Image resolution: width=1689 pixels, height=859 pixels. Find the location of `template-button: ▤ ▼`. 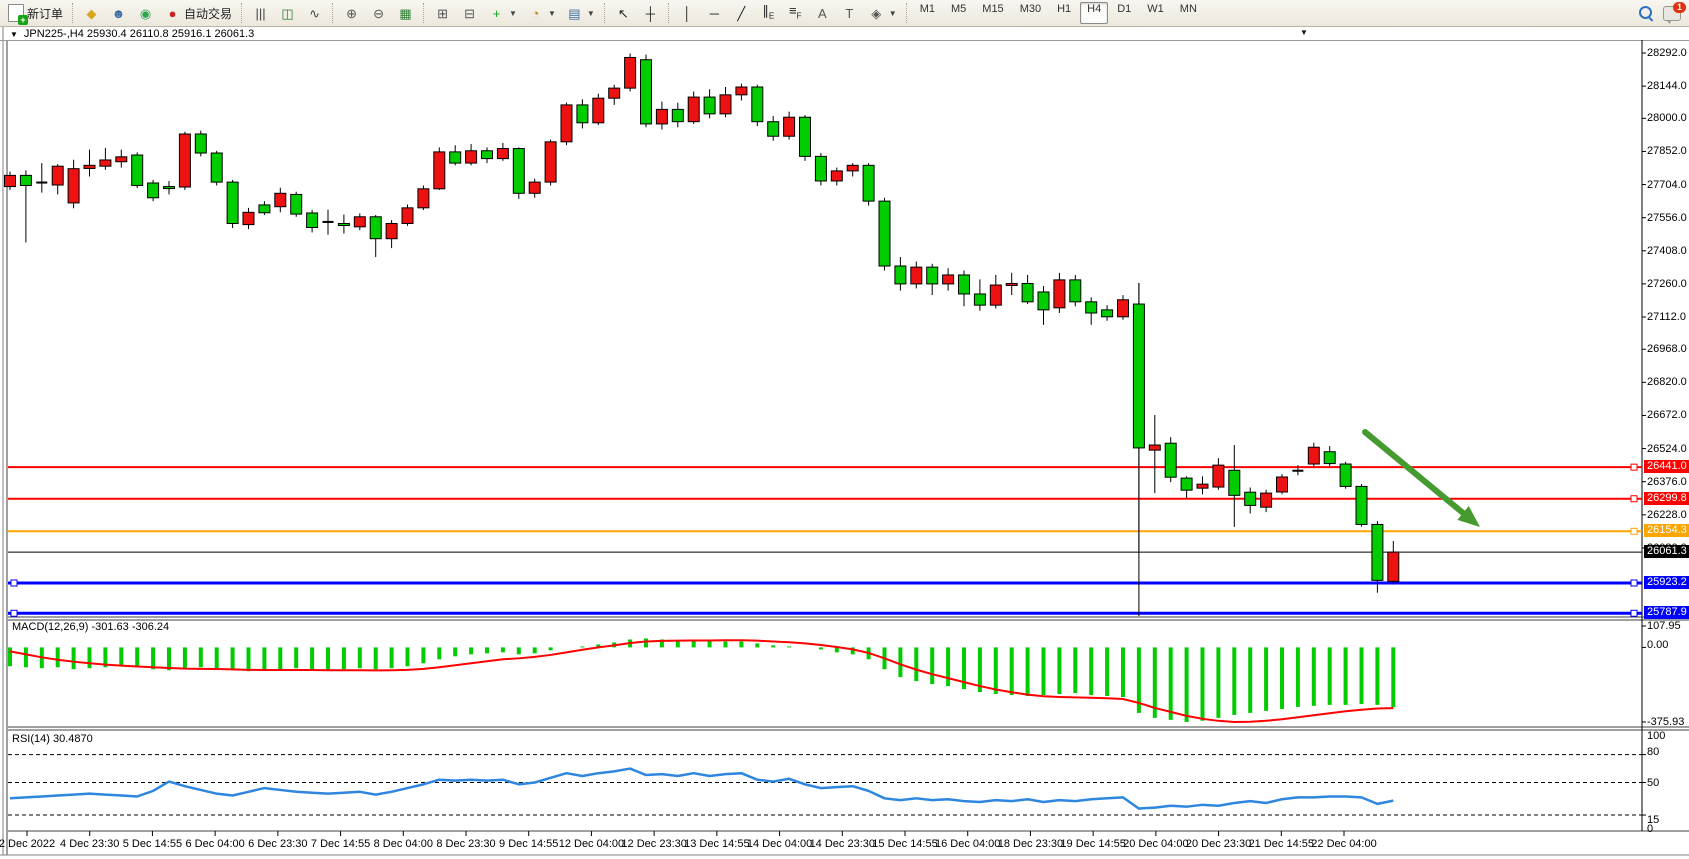

template-button: ▤ ▼ is located at coordinates (580, 13).